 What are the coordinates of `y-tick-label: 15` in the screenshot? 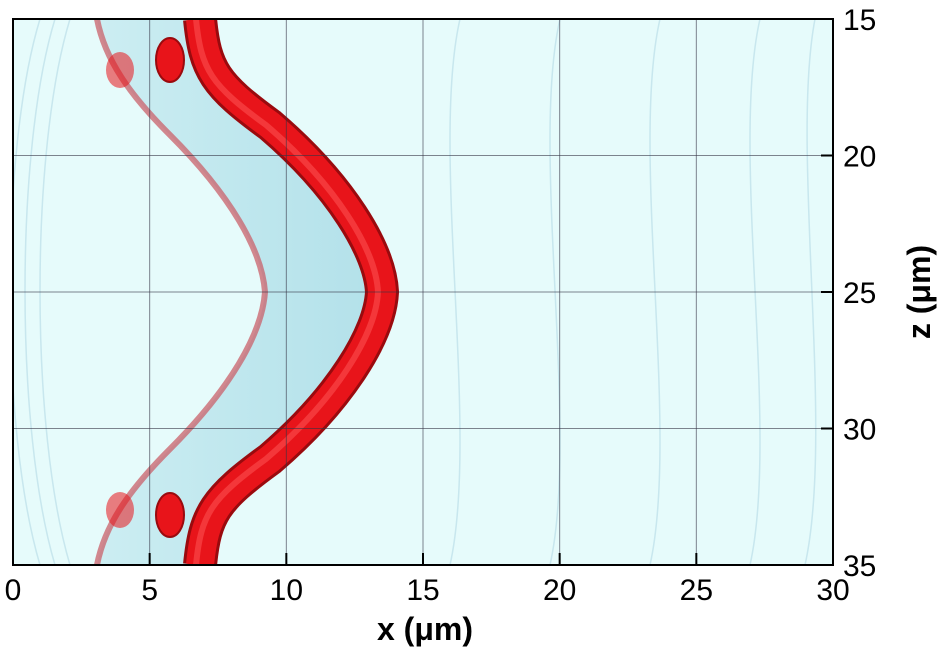 It's located at (859, 20).